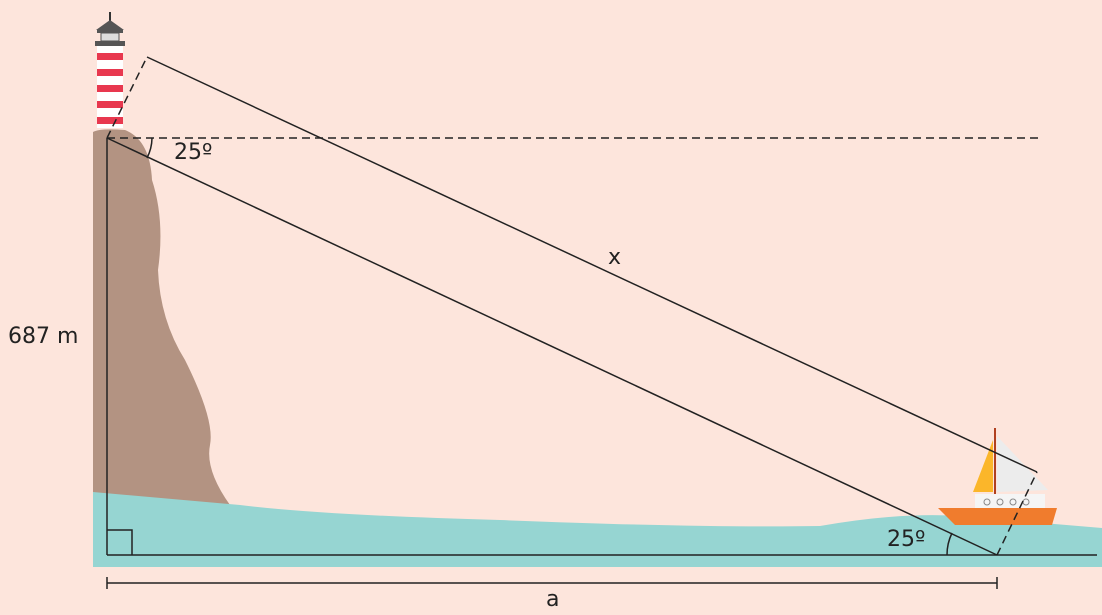 The width and height of the screenshot is (1102, 615). Describe the element at coordinates (614, 257) in the screenshot. I see `hypotenuse-label: x` at that location.